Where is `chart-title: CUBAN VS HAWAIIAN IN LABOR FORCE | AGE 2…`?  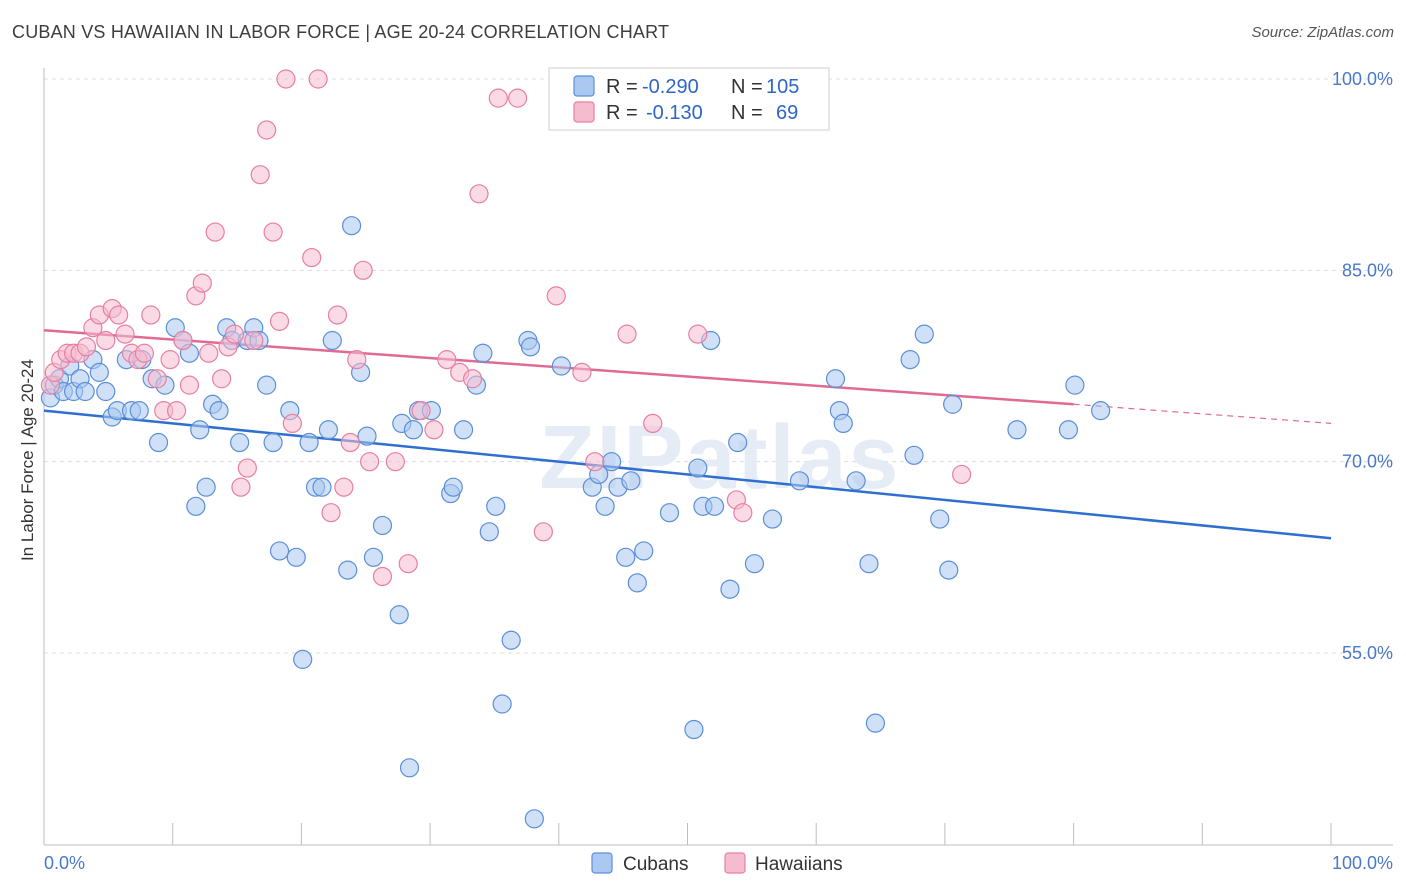
chart-title: CUBAN VS HAWAIIAN IN LABOR FORCE | AGE 2… is located at coordinates (341, 32).